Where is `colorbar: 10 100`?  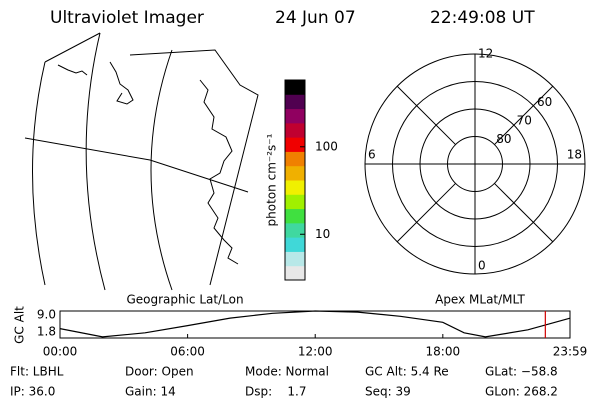 colorbar: 10 100 is located at coordinates (311, 180).